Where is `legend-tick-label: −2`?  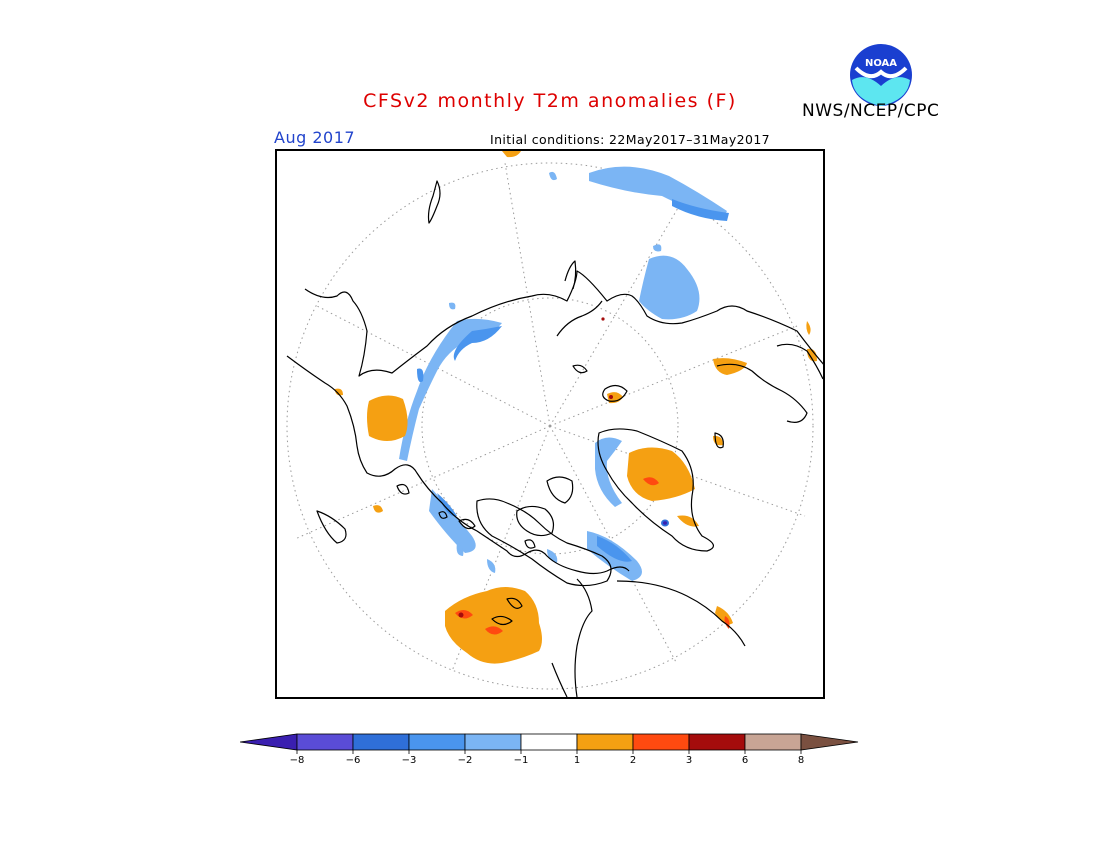
legend-tick-label: −2 is located at coordinates (465, 760).